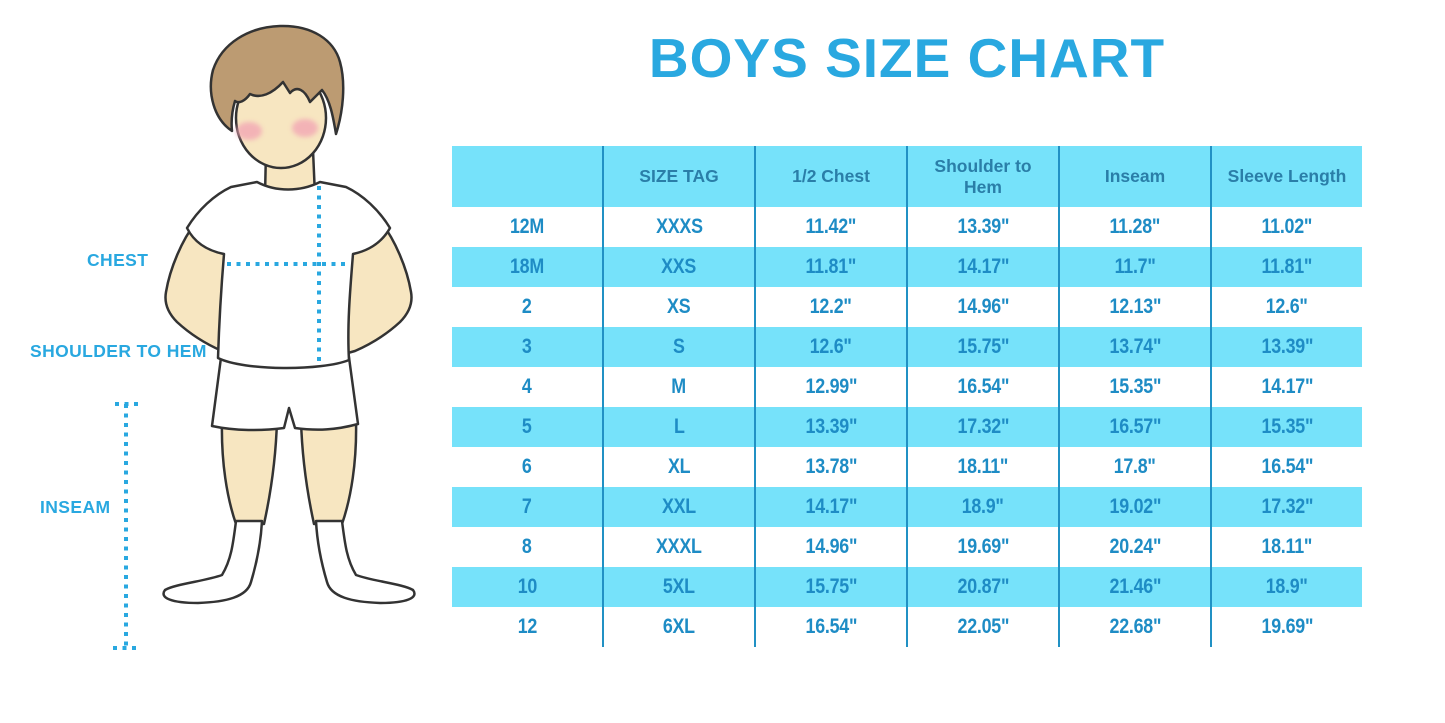 This screenshot has width=1445, height=723. What do you see at coordinates (678, 387) in the screenshot?
I see `table-cell: M` at bounding box center [678, 387].